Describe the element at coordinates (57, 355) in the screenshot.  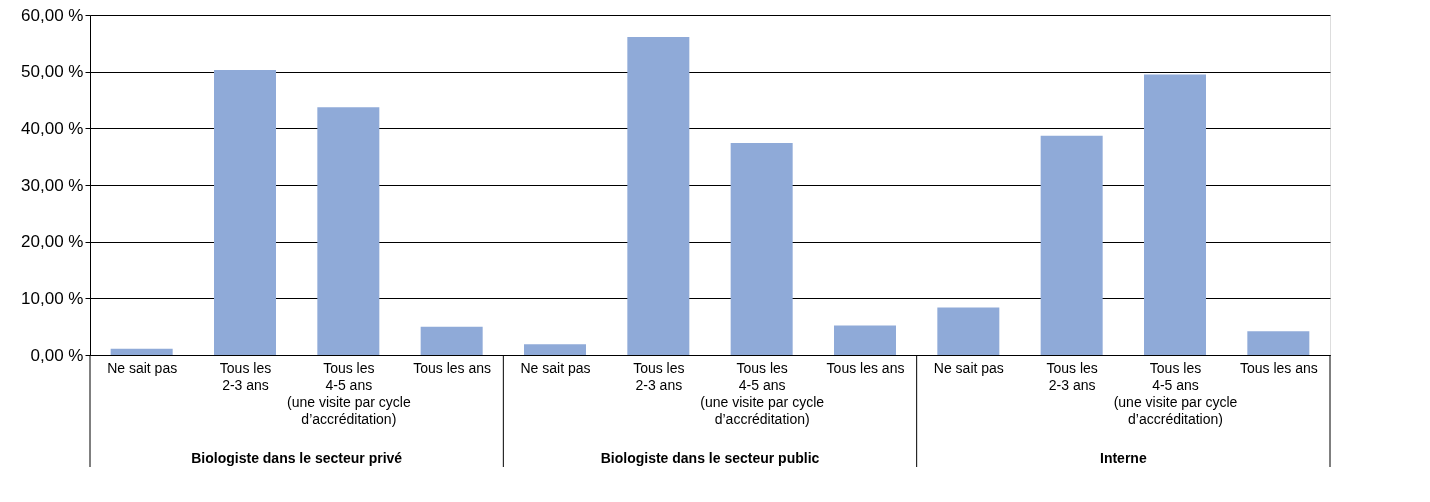
I see `y-tick-label: 0,00 %` at that location.